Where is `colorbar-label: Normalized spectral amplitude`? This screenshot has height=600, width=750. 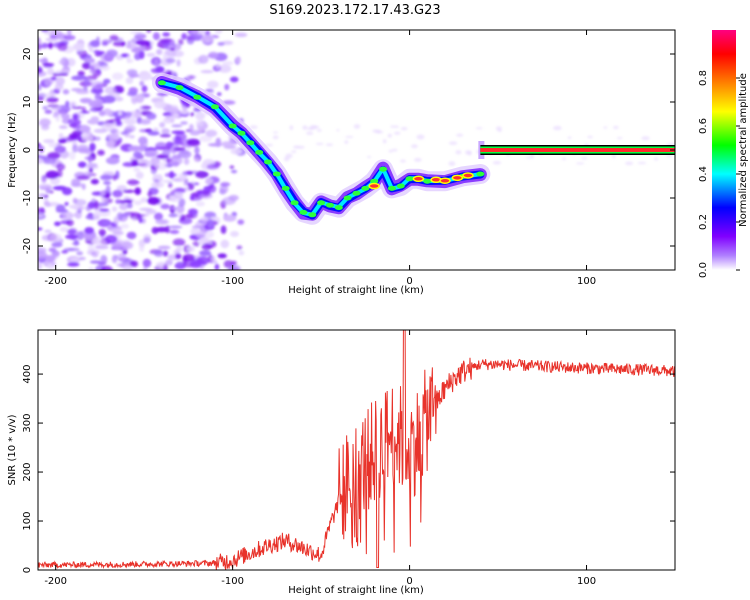 colorbar-label: Normalized spectral amplitude is located at coordinates (743, 150).